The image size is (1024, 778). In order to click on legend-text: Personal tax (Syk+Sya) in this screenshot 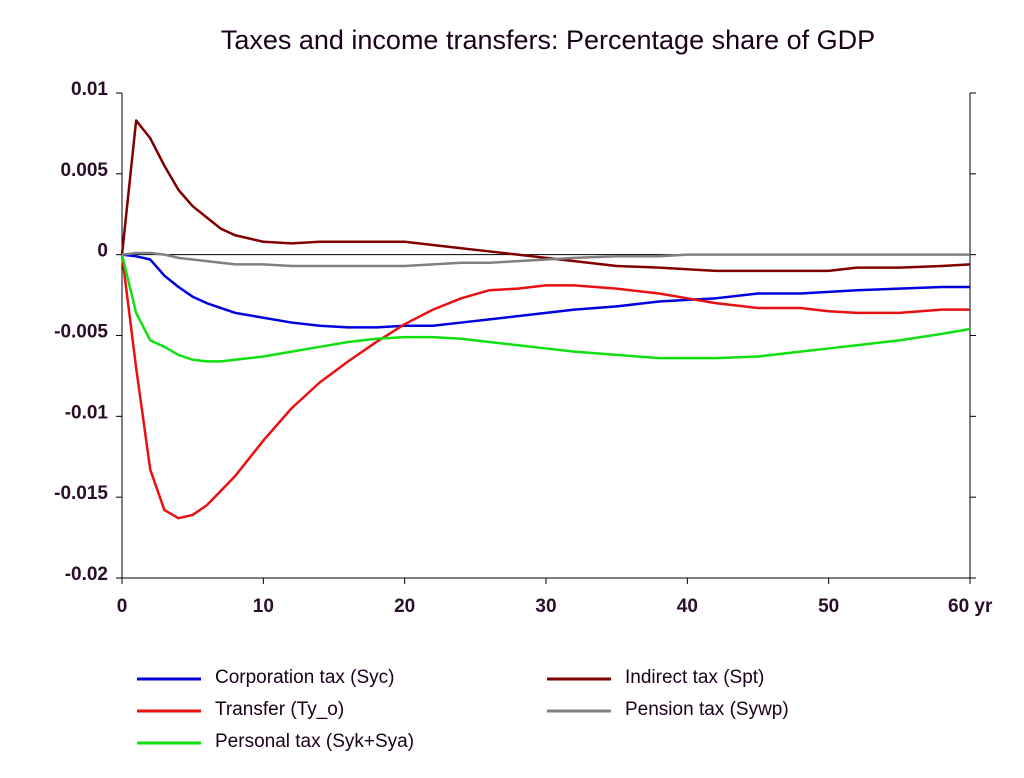, I will do `click(314, 741)`.